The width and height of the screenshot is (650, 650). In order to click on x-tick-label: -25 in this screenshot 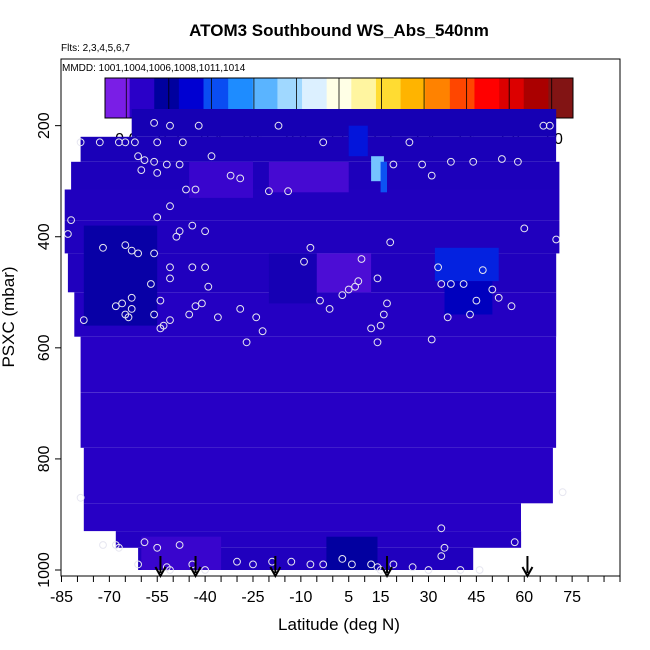, I will do `click(252, 597)`.